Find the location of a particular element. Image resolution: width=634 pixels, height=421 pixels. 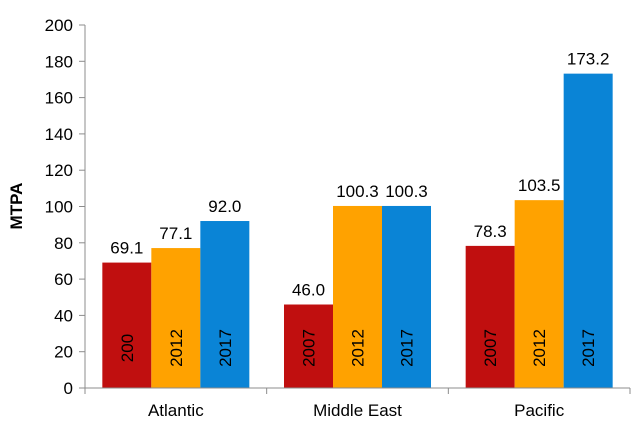

y-tick-label: 160 is located at coordinates (59, 98).